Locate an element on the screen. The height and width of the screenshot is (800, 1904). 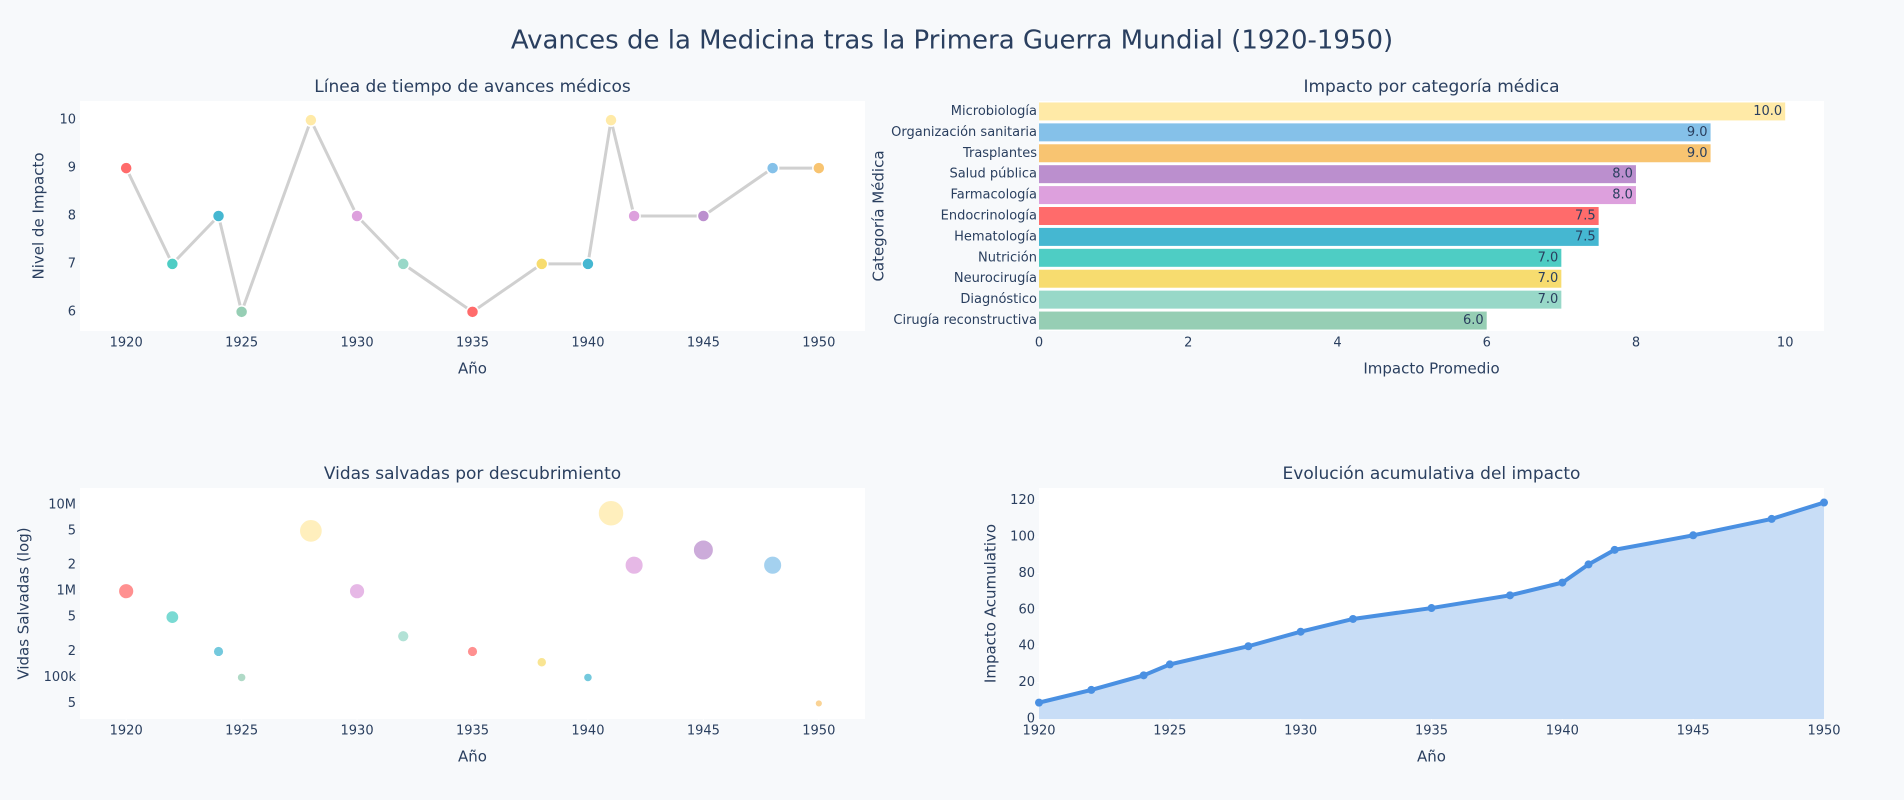
x-axis-title: Impacto Promedio is located at coordinates (1431, 369).